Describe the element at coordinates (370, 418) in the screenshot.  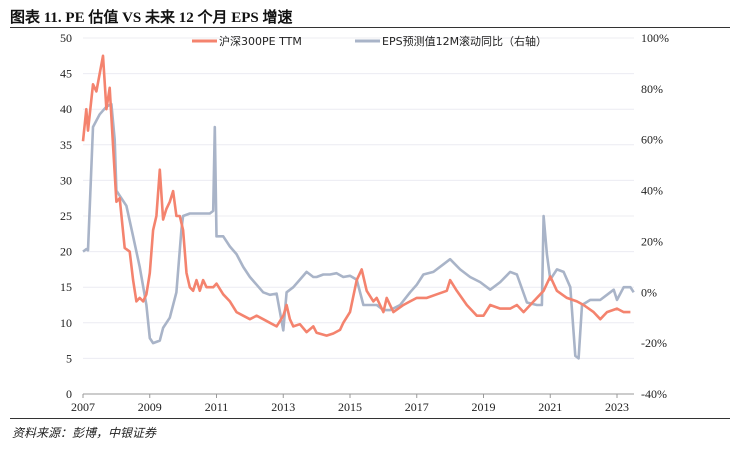
I see `bottom-divider` at that location.